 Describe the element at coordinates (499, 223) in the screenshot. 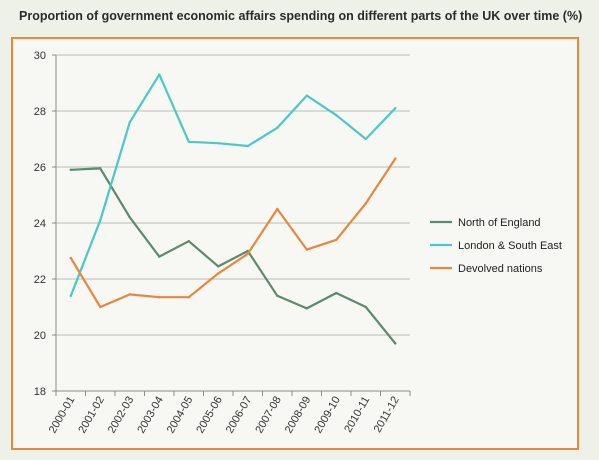

I see `legend-label: North of England` at that location.